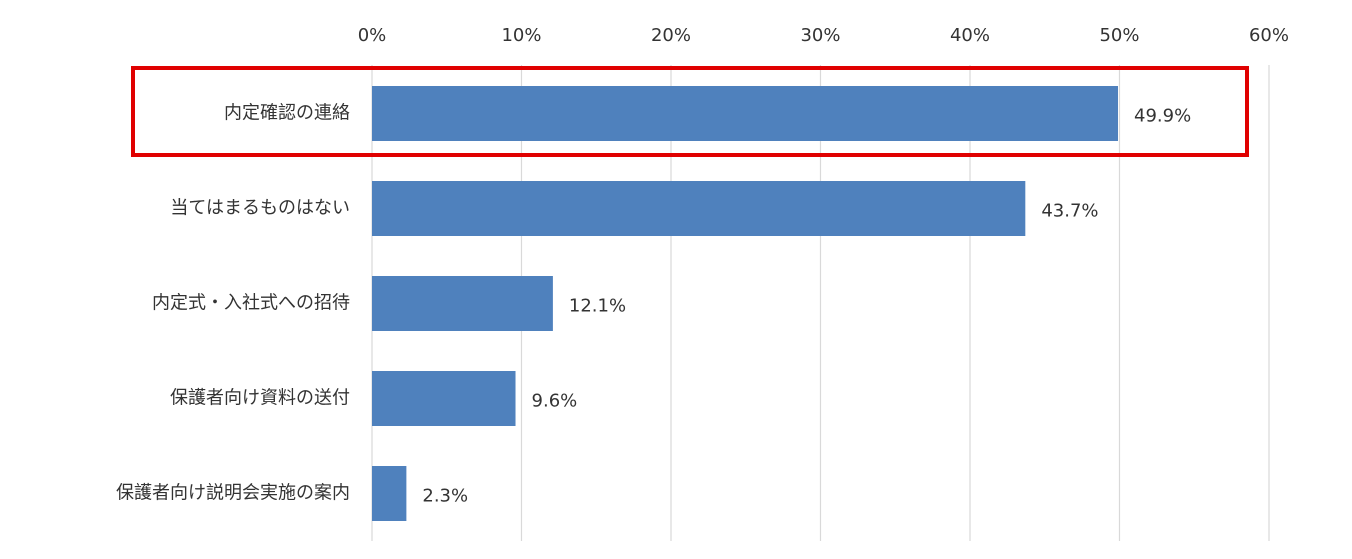 The width and height of the screenshot is (1352, 559). Describe the element at coordinates (251, 303) in the screenshot. I see `category-label: 内定式・入社式への招待` at that location.